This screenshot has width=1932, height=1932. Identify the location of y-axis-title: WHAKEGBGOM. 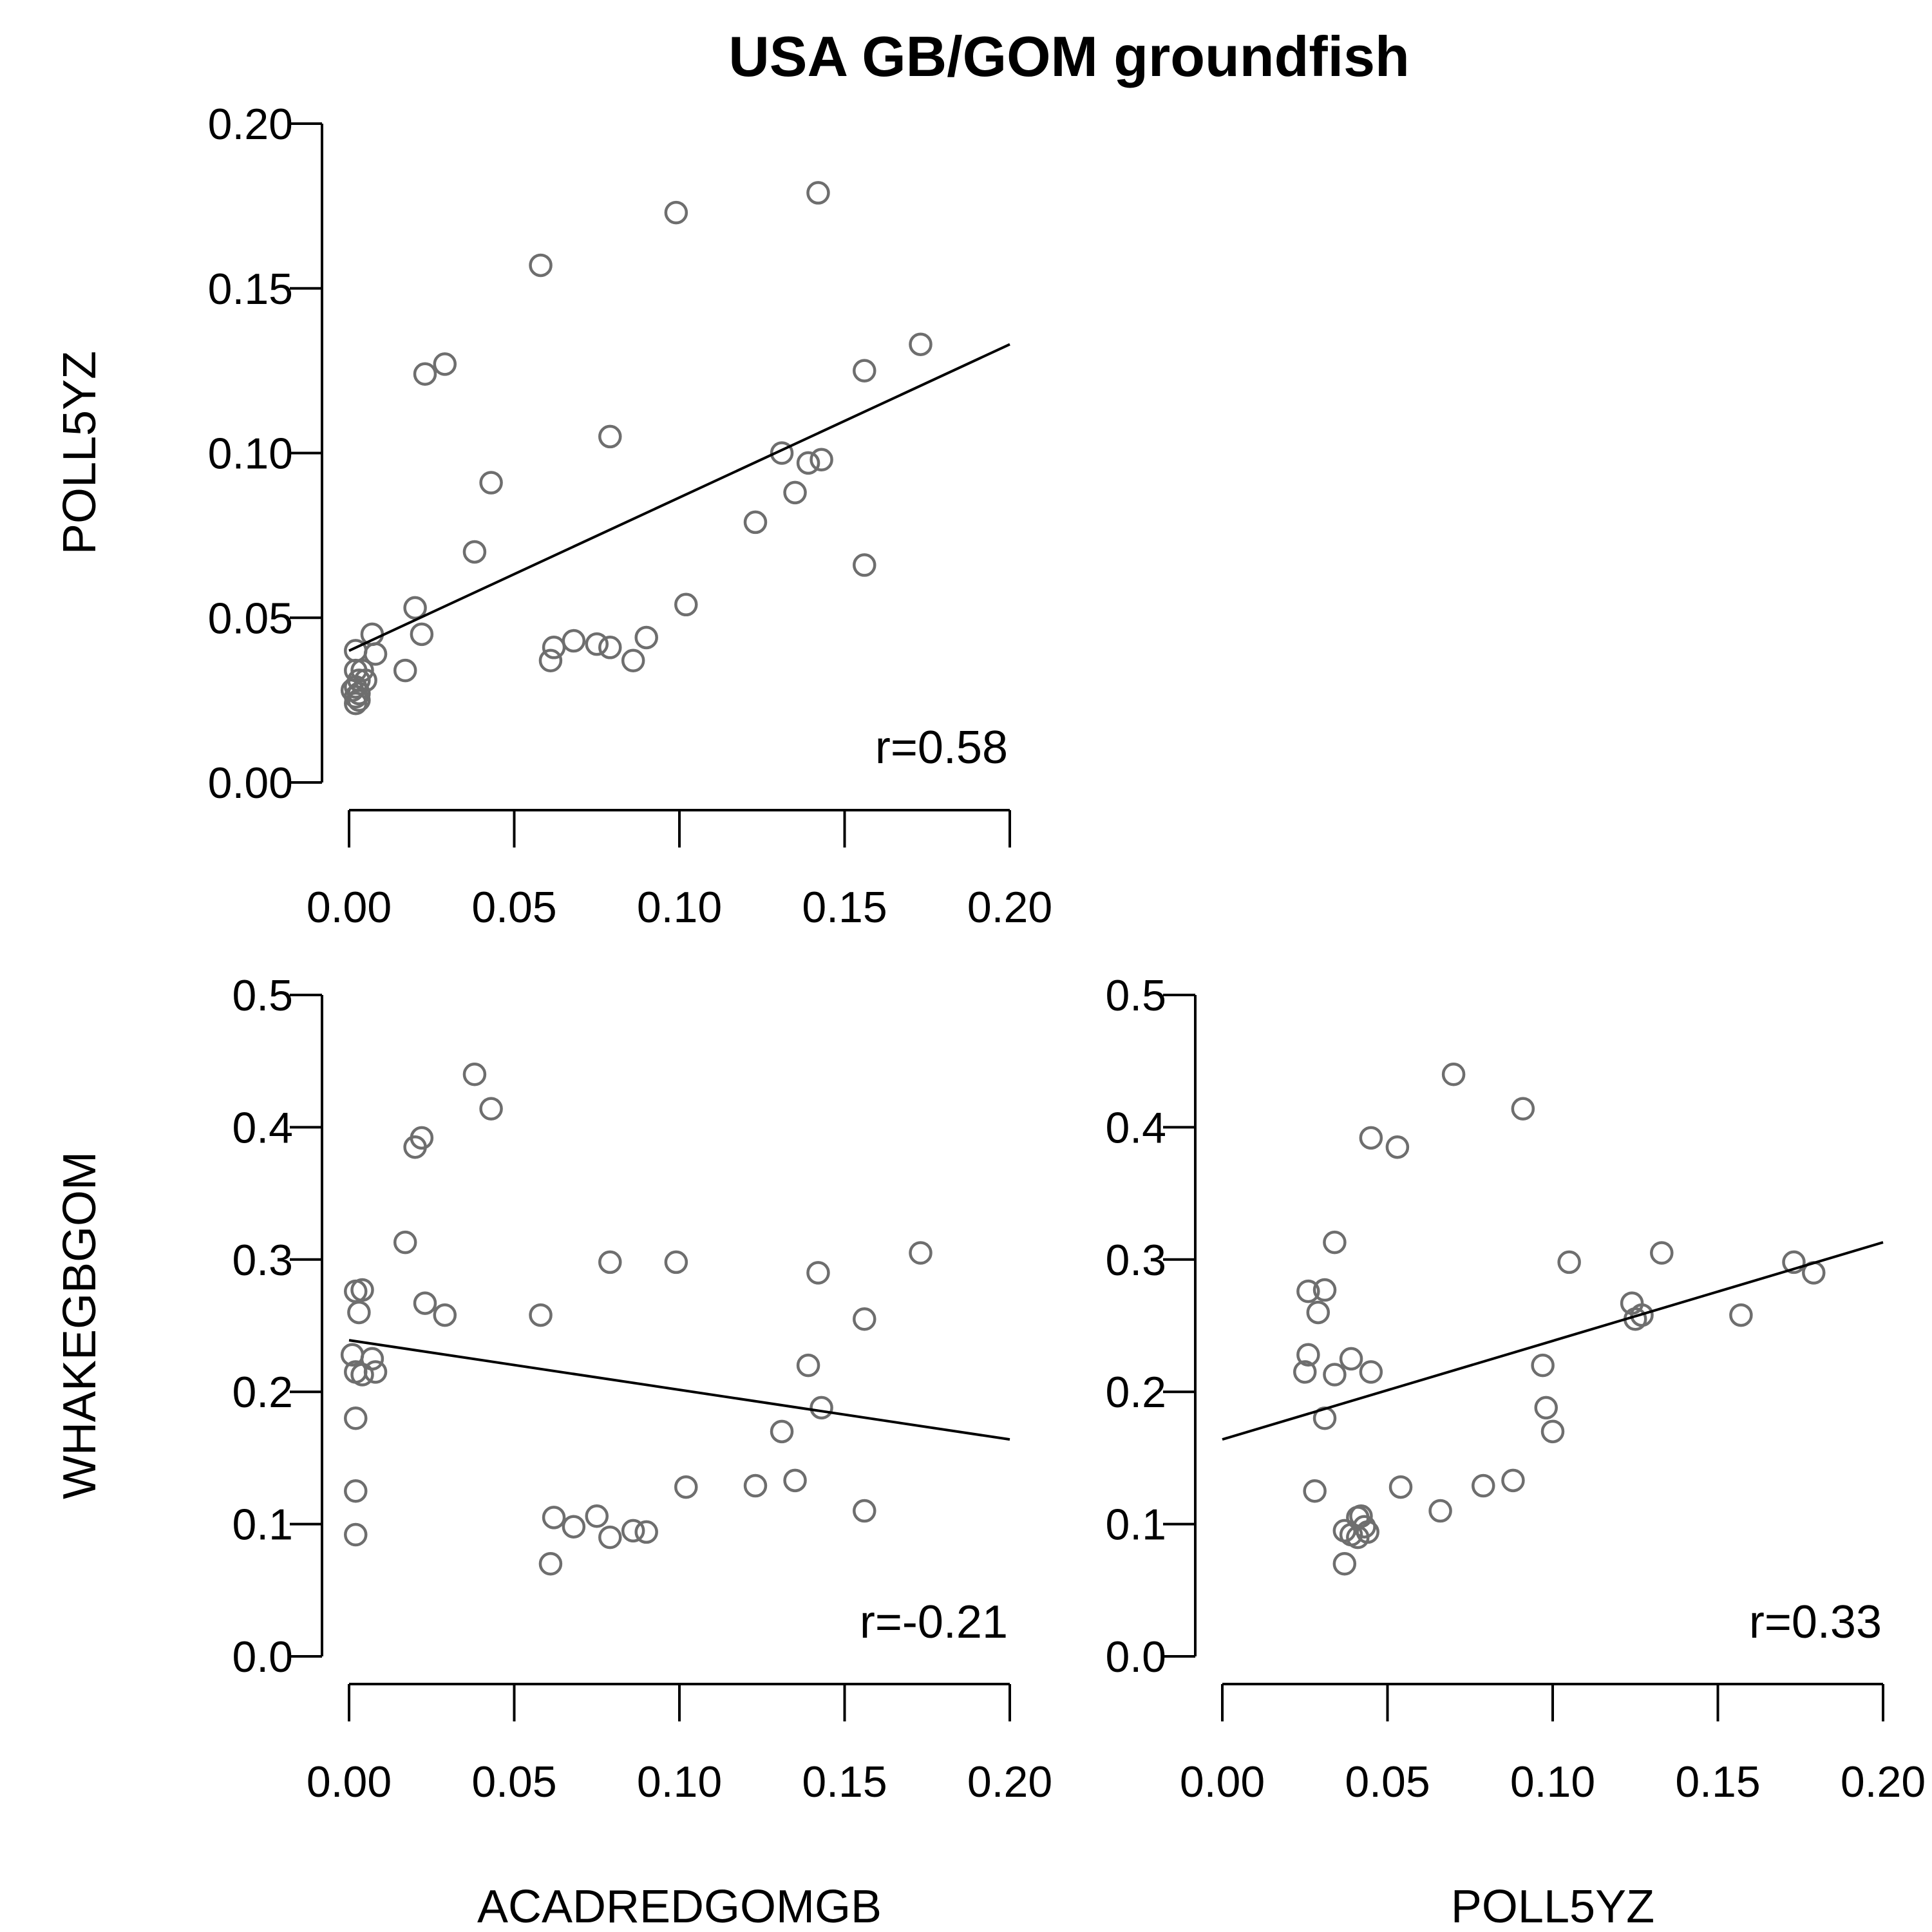
(80, 1325).